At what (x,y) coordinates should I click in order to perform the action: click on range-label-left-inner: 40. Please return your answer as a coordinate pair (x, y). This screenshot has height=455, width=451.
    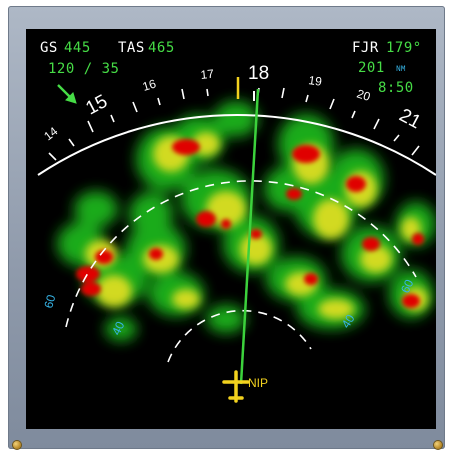
    Looking at the image, I should click on (118, 328).